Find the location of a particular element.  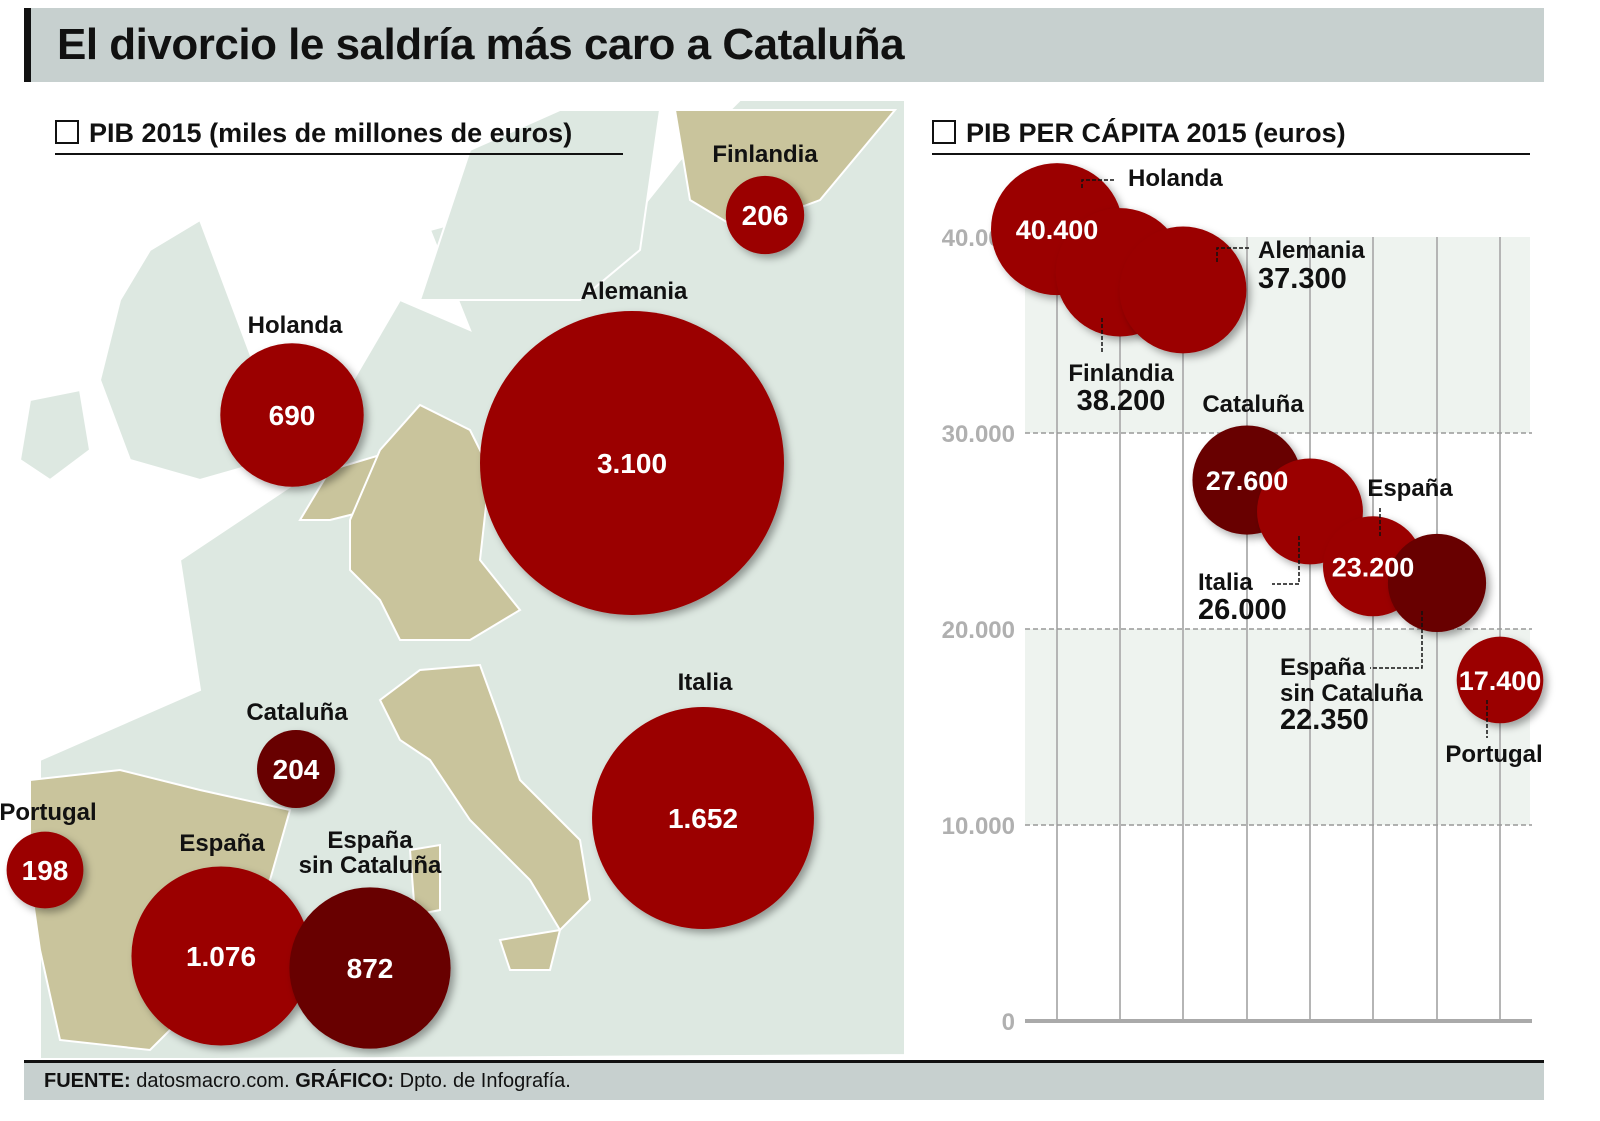

y-tick-label: 10.000 is located at coordinates (978, 826).